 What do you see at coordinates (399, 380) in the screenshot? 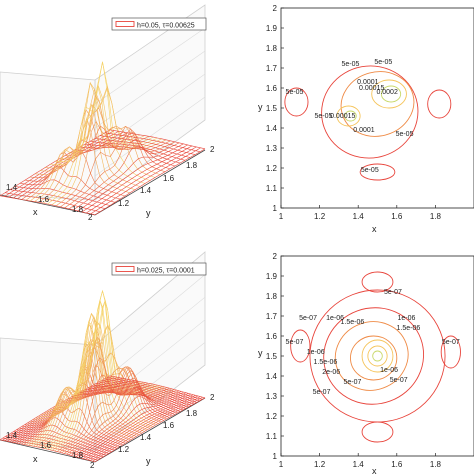
I see `contour-label: 5e-07` at bounding box center [399, 380].